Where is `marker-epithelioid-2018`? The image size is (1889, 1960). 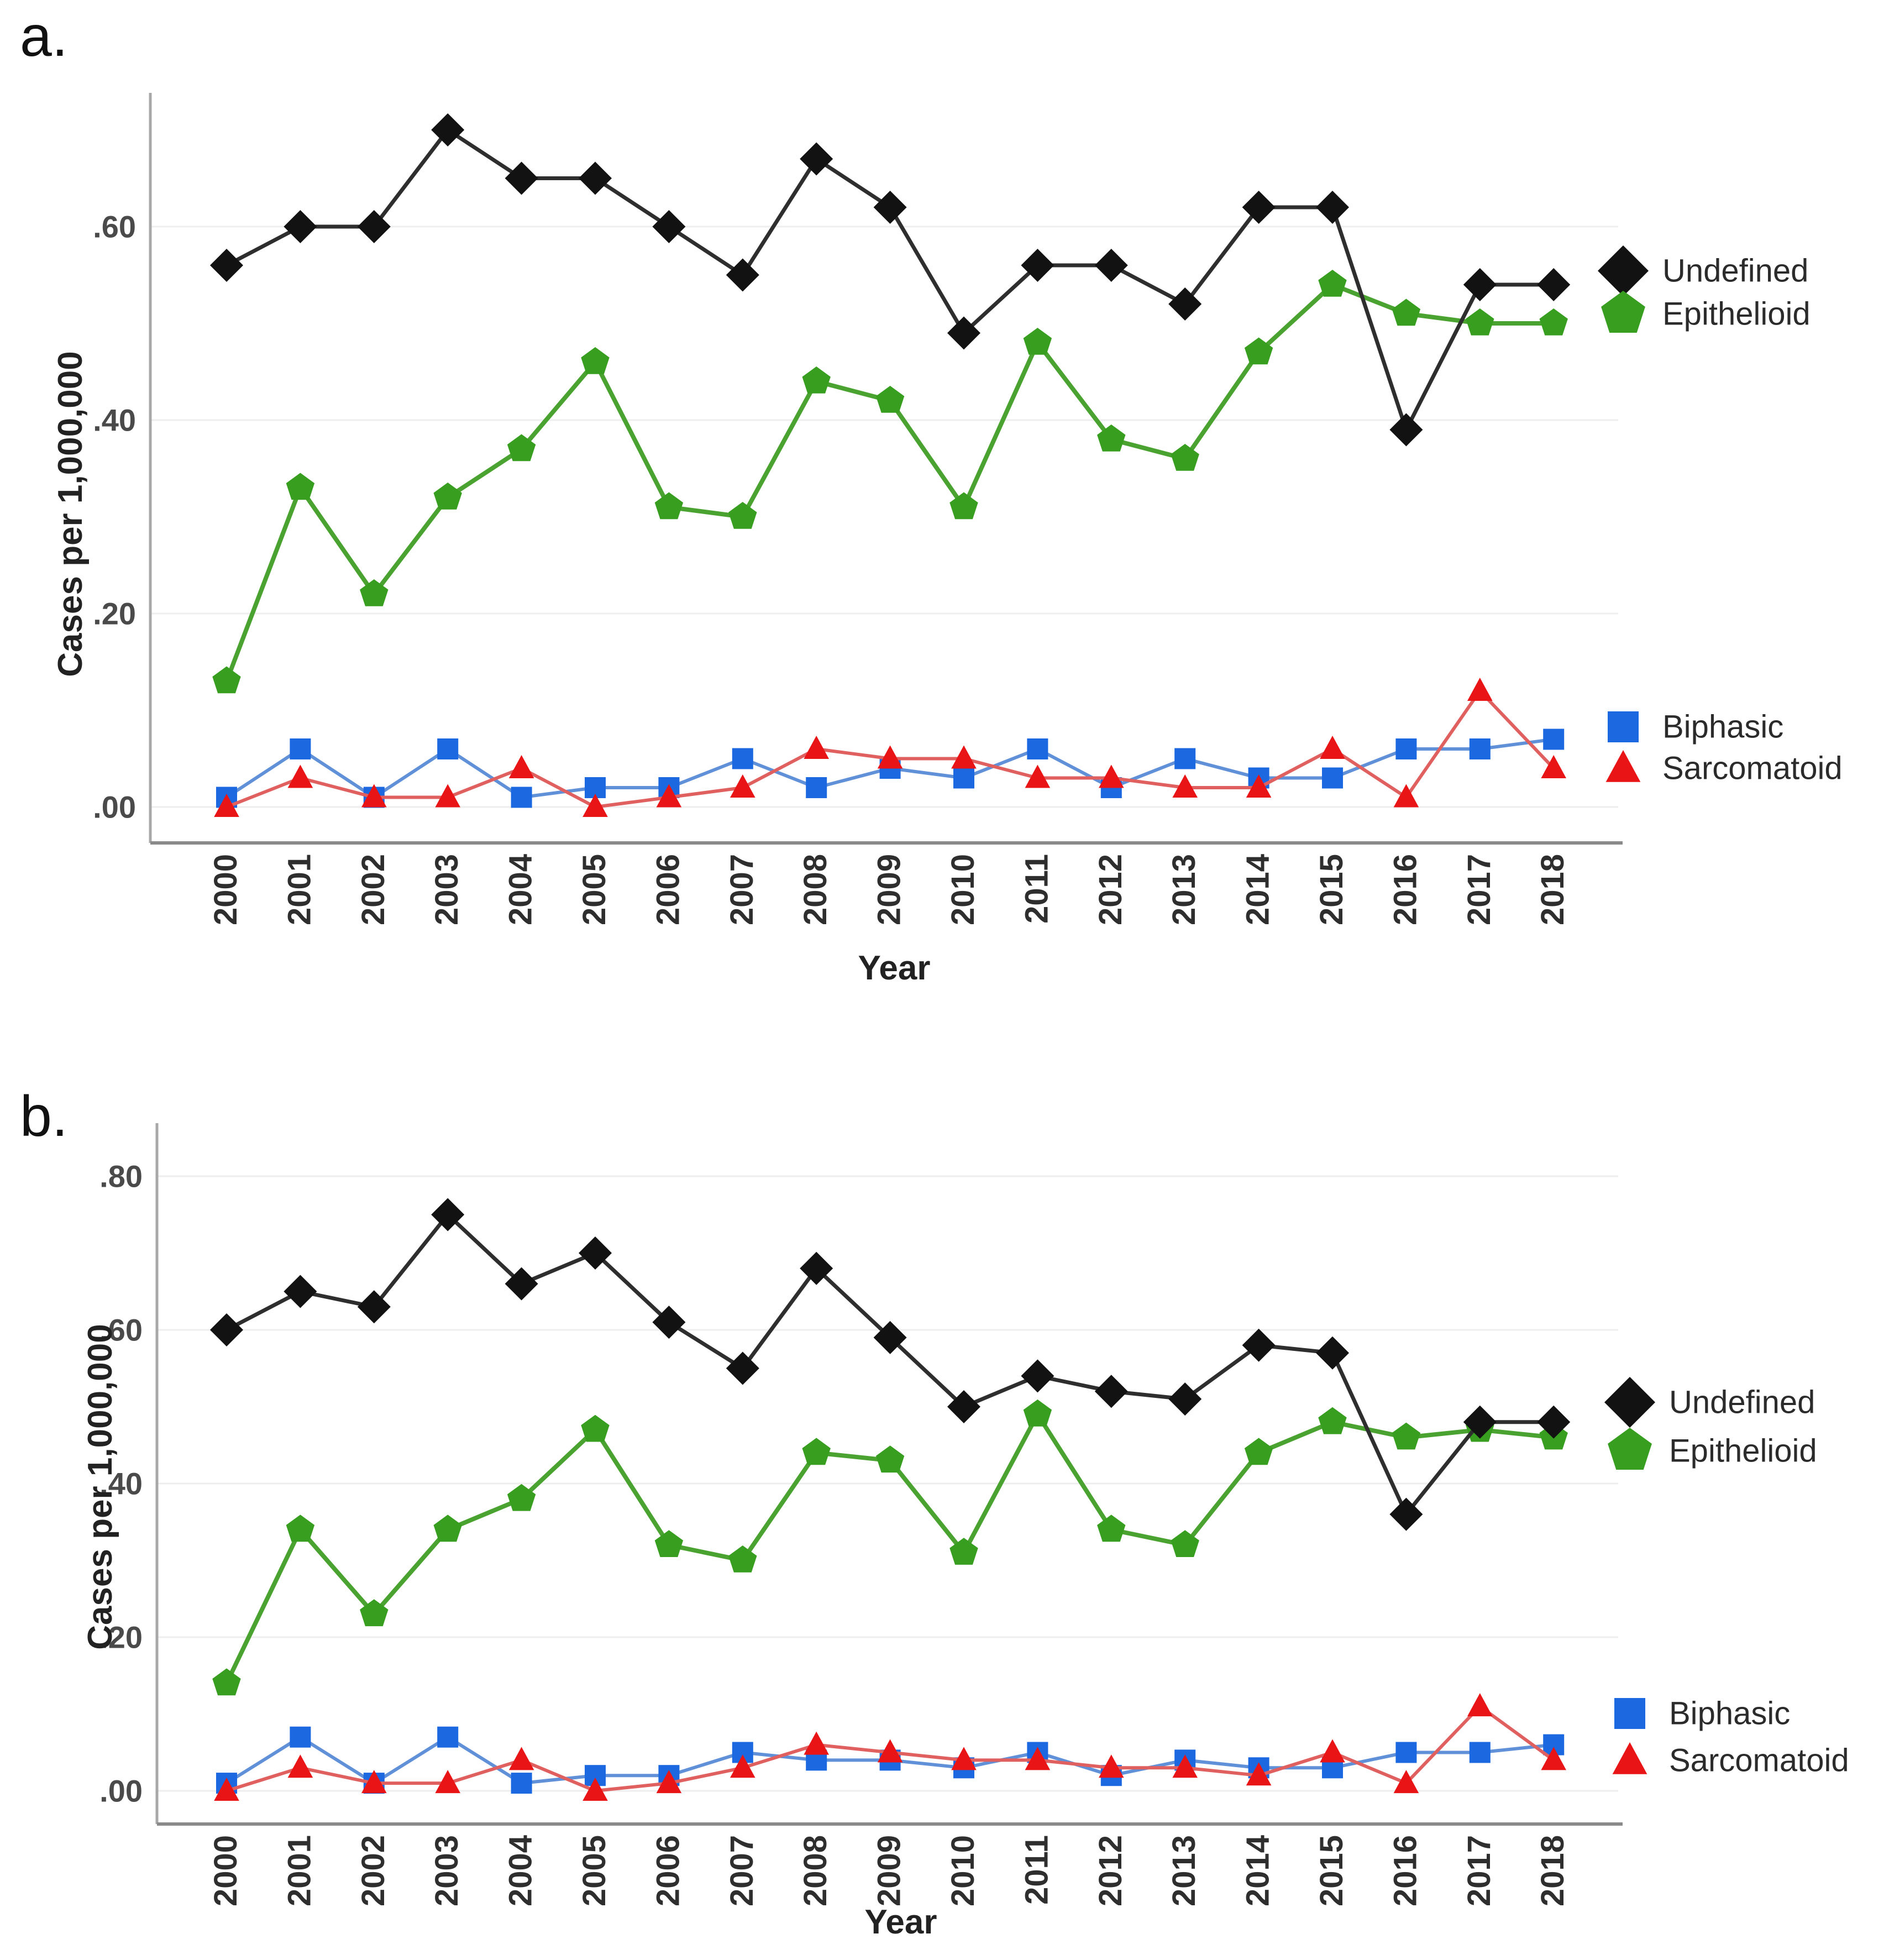 marker-epithelioid-2018 is located at coordinates (1553, 322).